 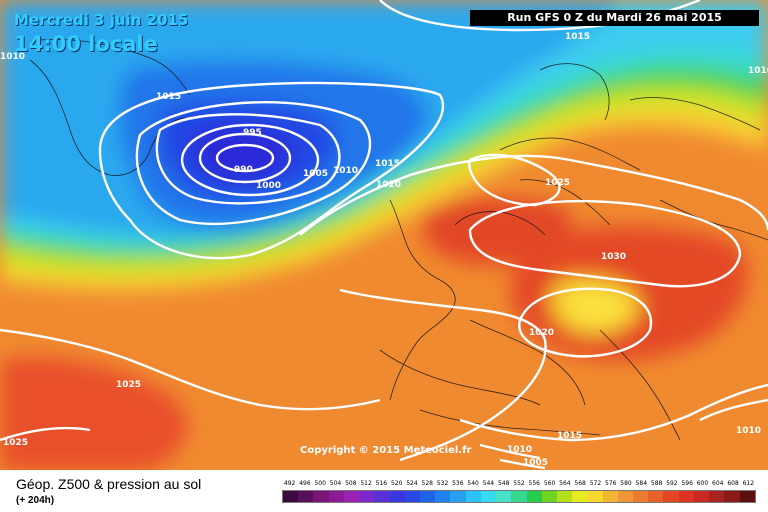 What do you see at coordinates (269, 186) in the screenshot?
I see `isobar-label: 1000` at bounding box center [269, 186].